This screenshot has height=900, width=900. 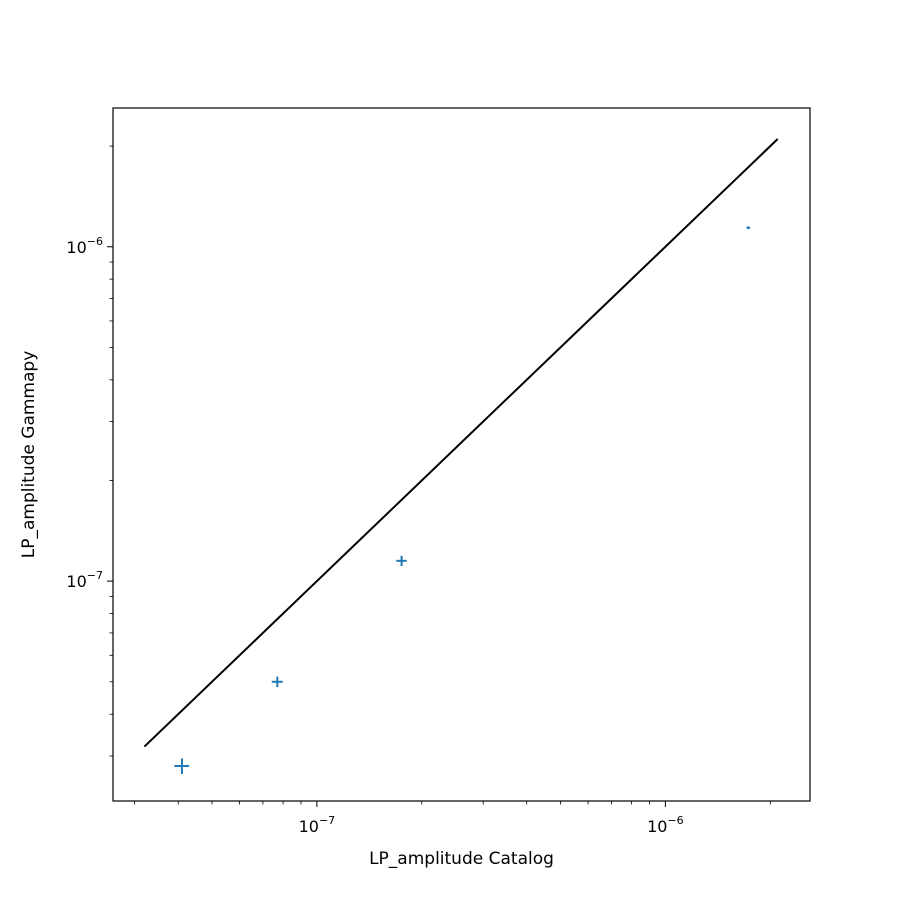 I want to click on y-tick-label: 10⁻⁶, so click(x=84, y=246).